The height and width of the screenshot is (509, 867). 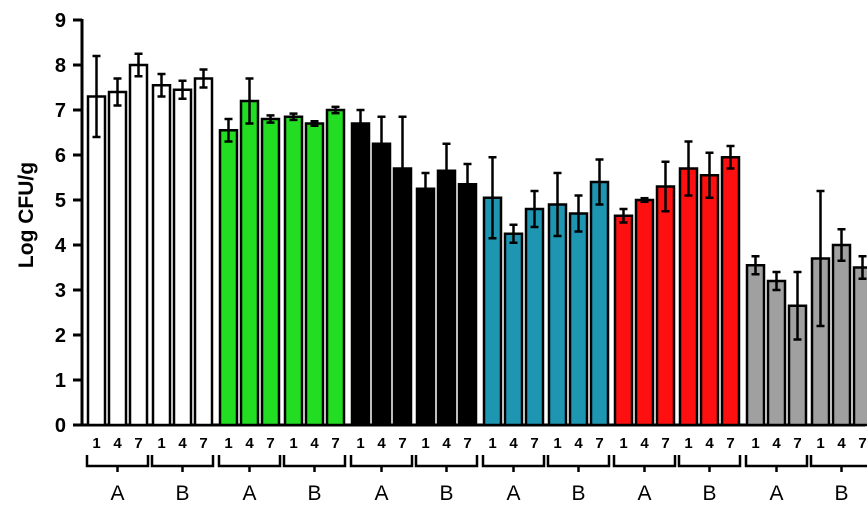 What do you see at coordinates (60, 66) in the screenshot?
I see `y-tick-label: 8` at bounding box center [60, 66].